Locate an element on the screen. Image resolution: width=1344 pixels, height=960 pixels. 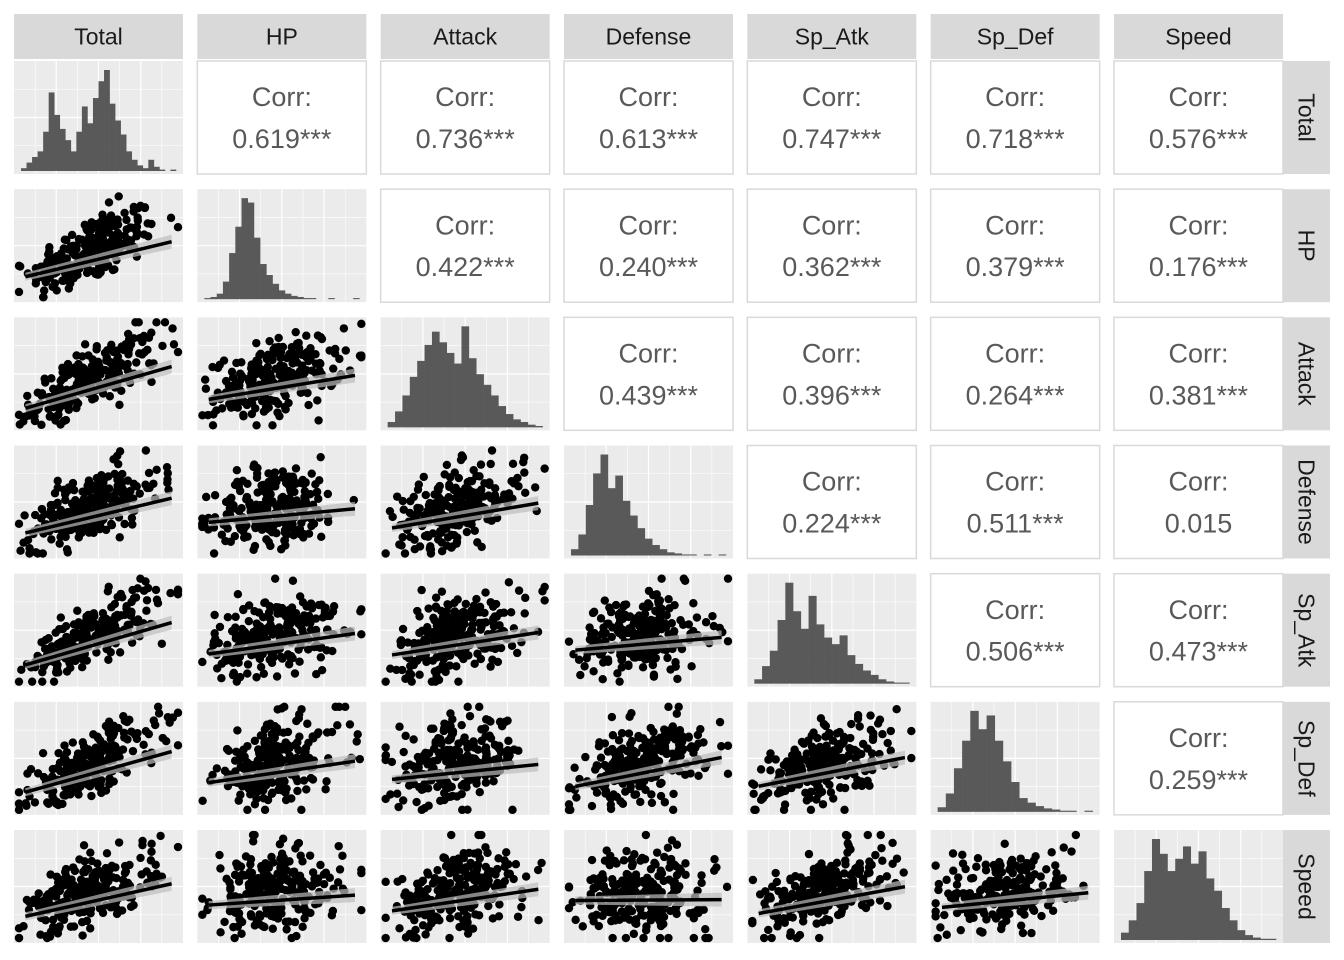
panel-defense-total is located at coordinates (98, 502).